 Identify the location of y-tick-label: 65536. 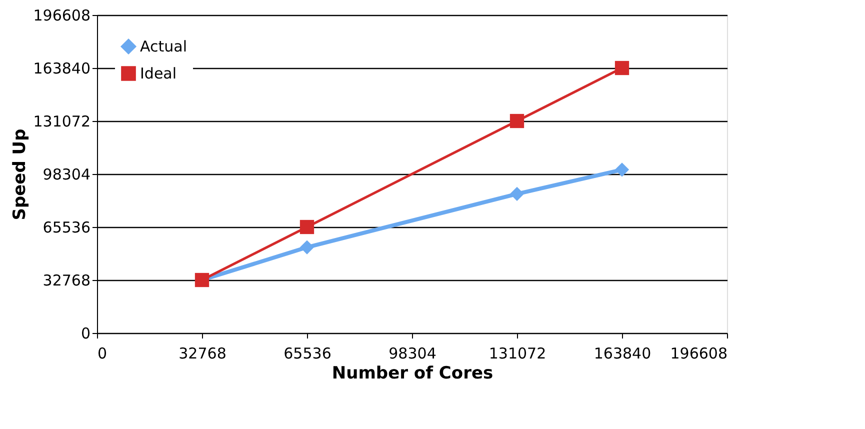
(66, 227).